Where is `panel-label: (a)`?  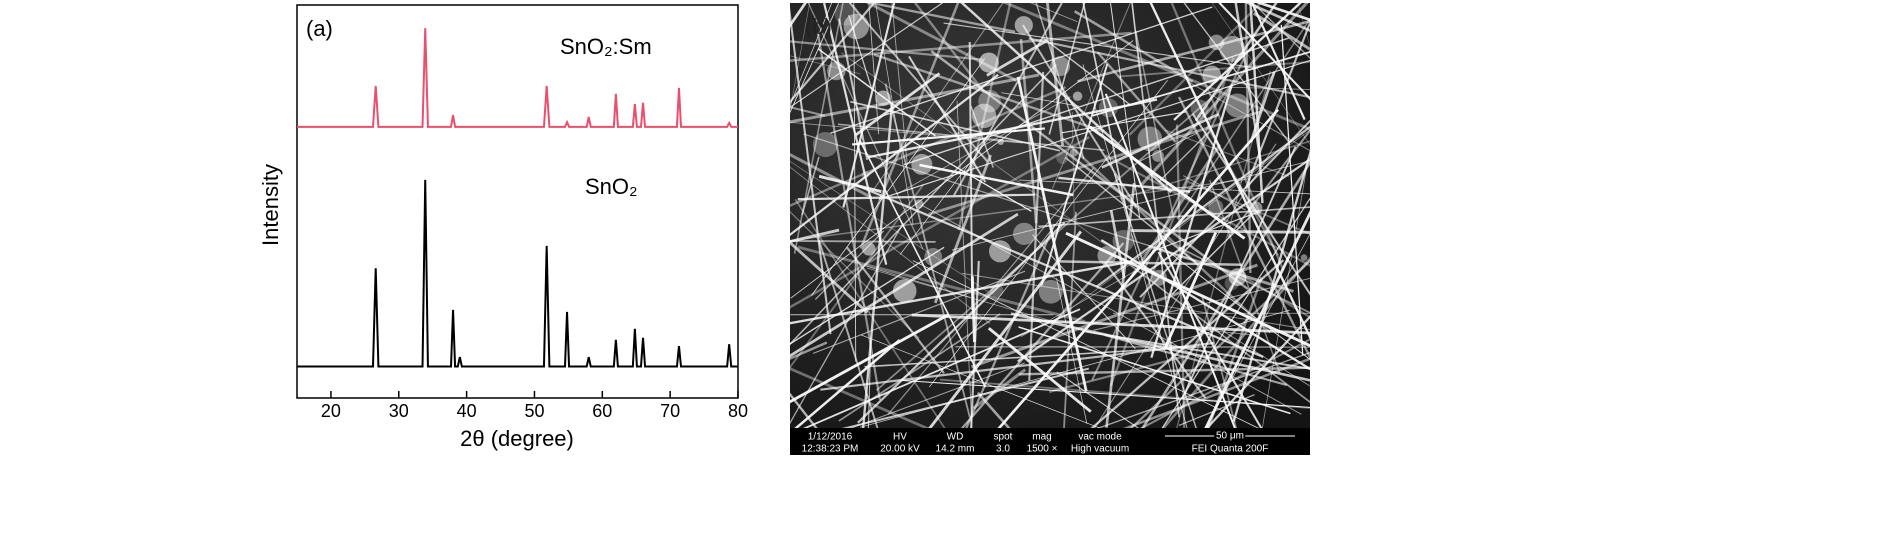
panel-label: (a) is located at coordinates (319, 28).